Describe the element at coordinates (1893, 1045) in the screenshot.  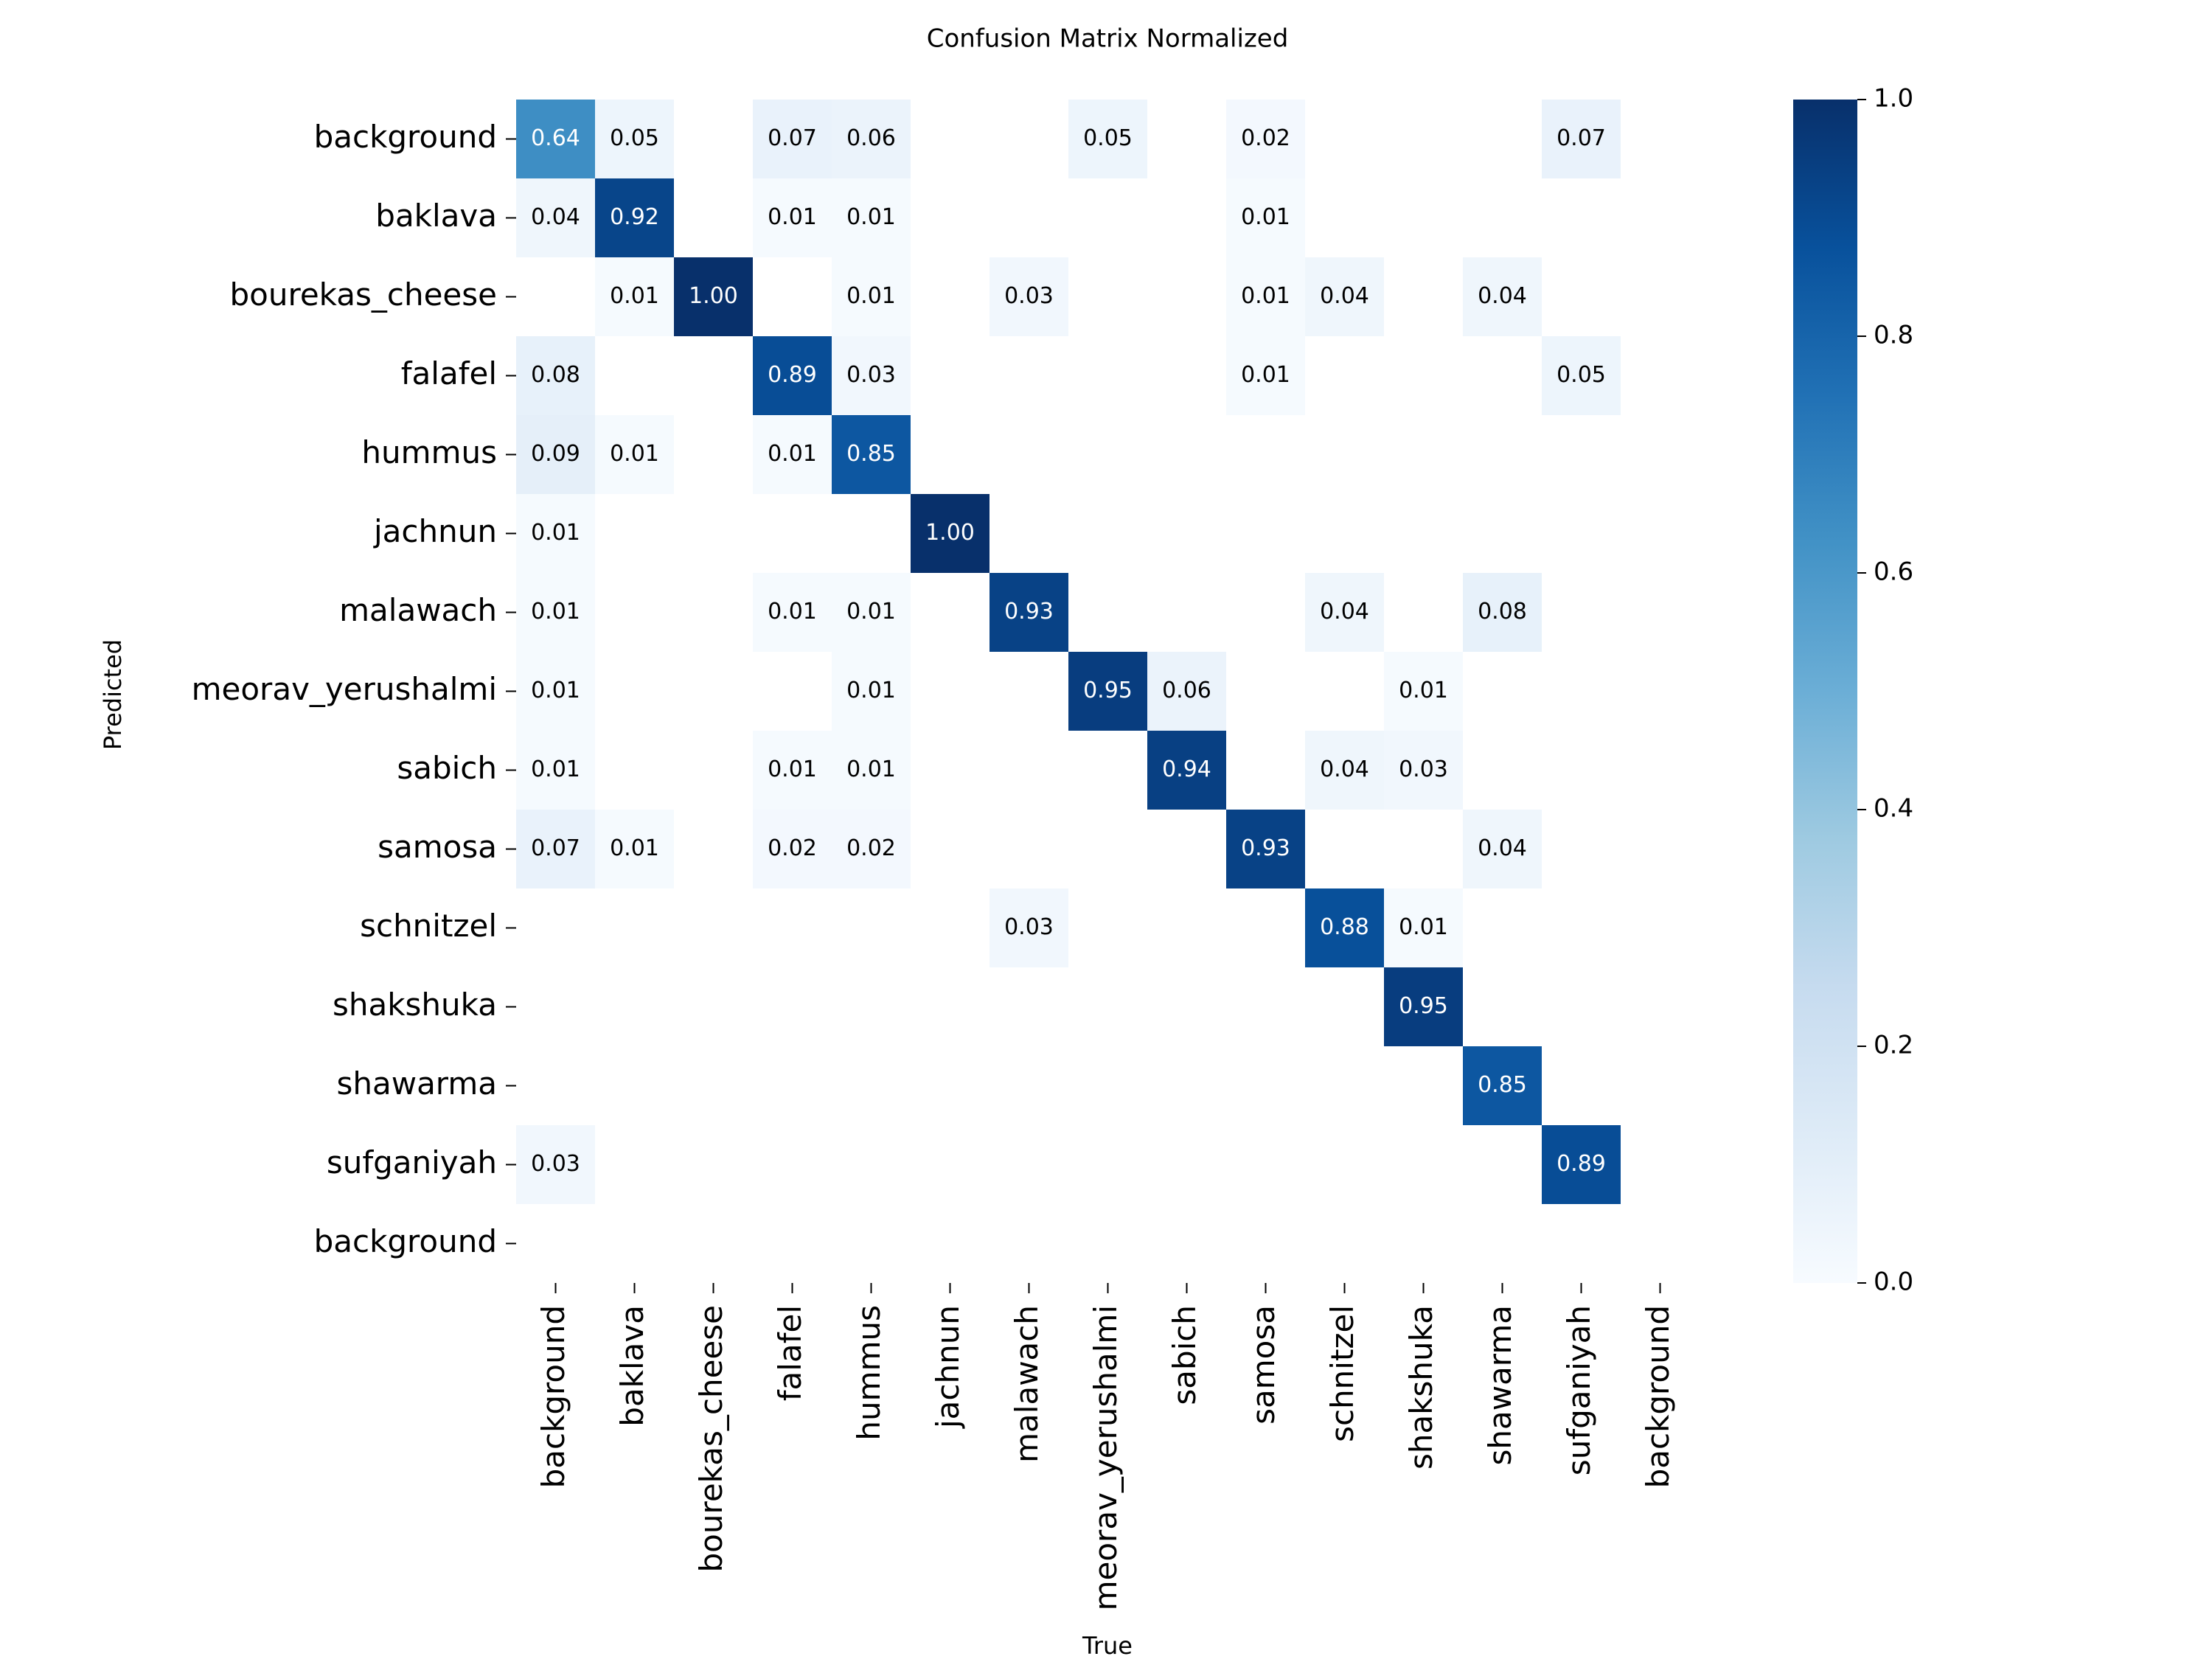
I see `colorbar-tick-label: 0.2` at that location.